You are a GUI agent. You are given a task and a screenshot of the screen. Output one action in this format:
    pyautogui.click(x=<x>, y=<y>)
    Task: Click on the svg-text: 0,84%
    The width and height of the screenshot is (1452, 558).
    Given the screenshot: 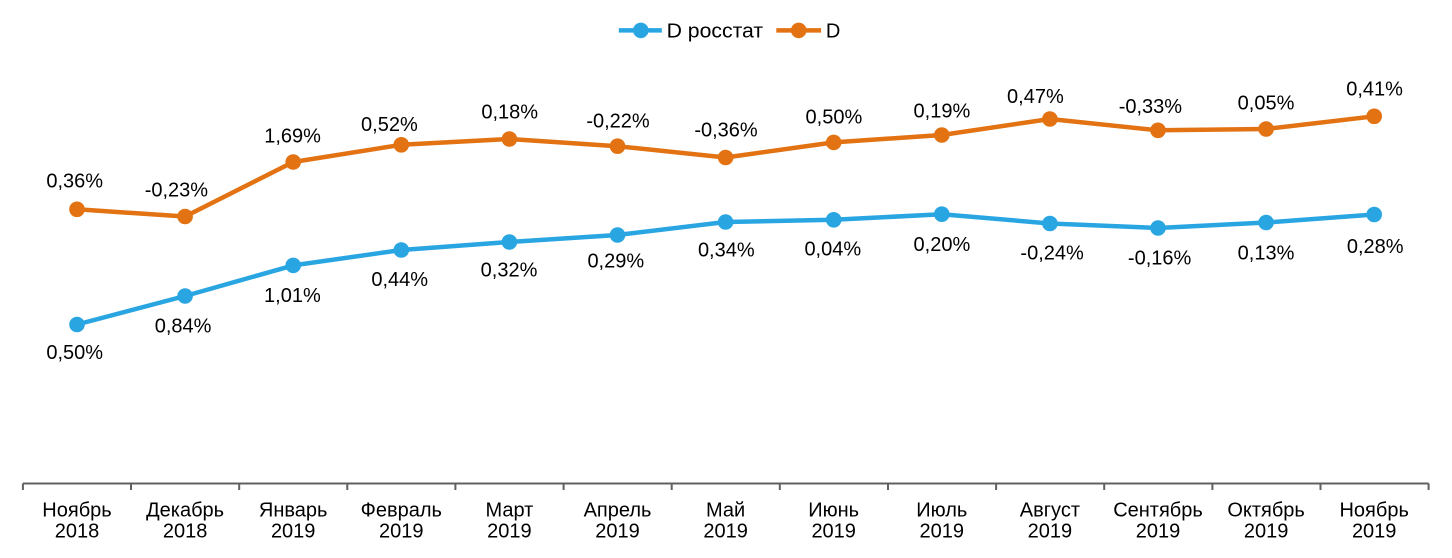 What is the action you would take?
    pyautogui.click(x=183, y=327)
    